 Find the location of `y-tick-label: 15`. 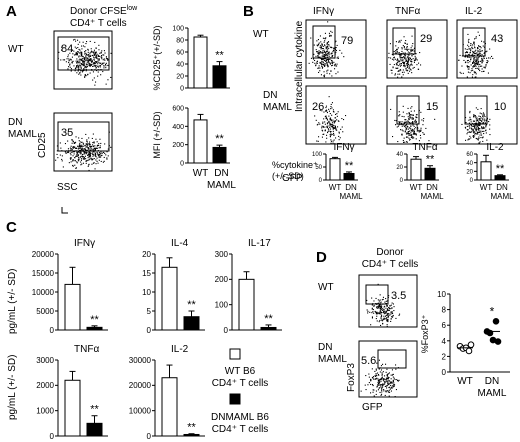

y-tick-label: 15 is located at coordinates (146, 273).